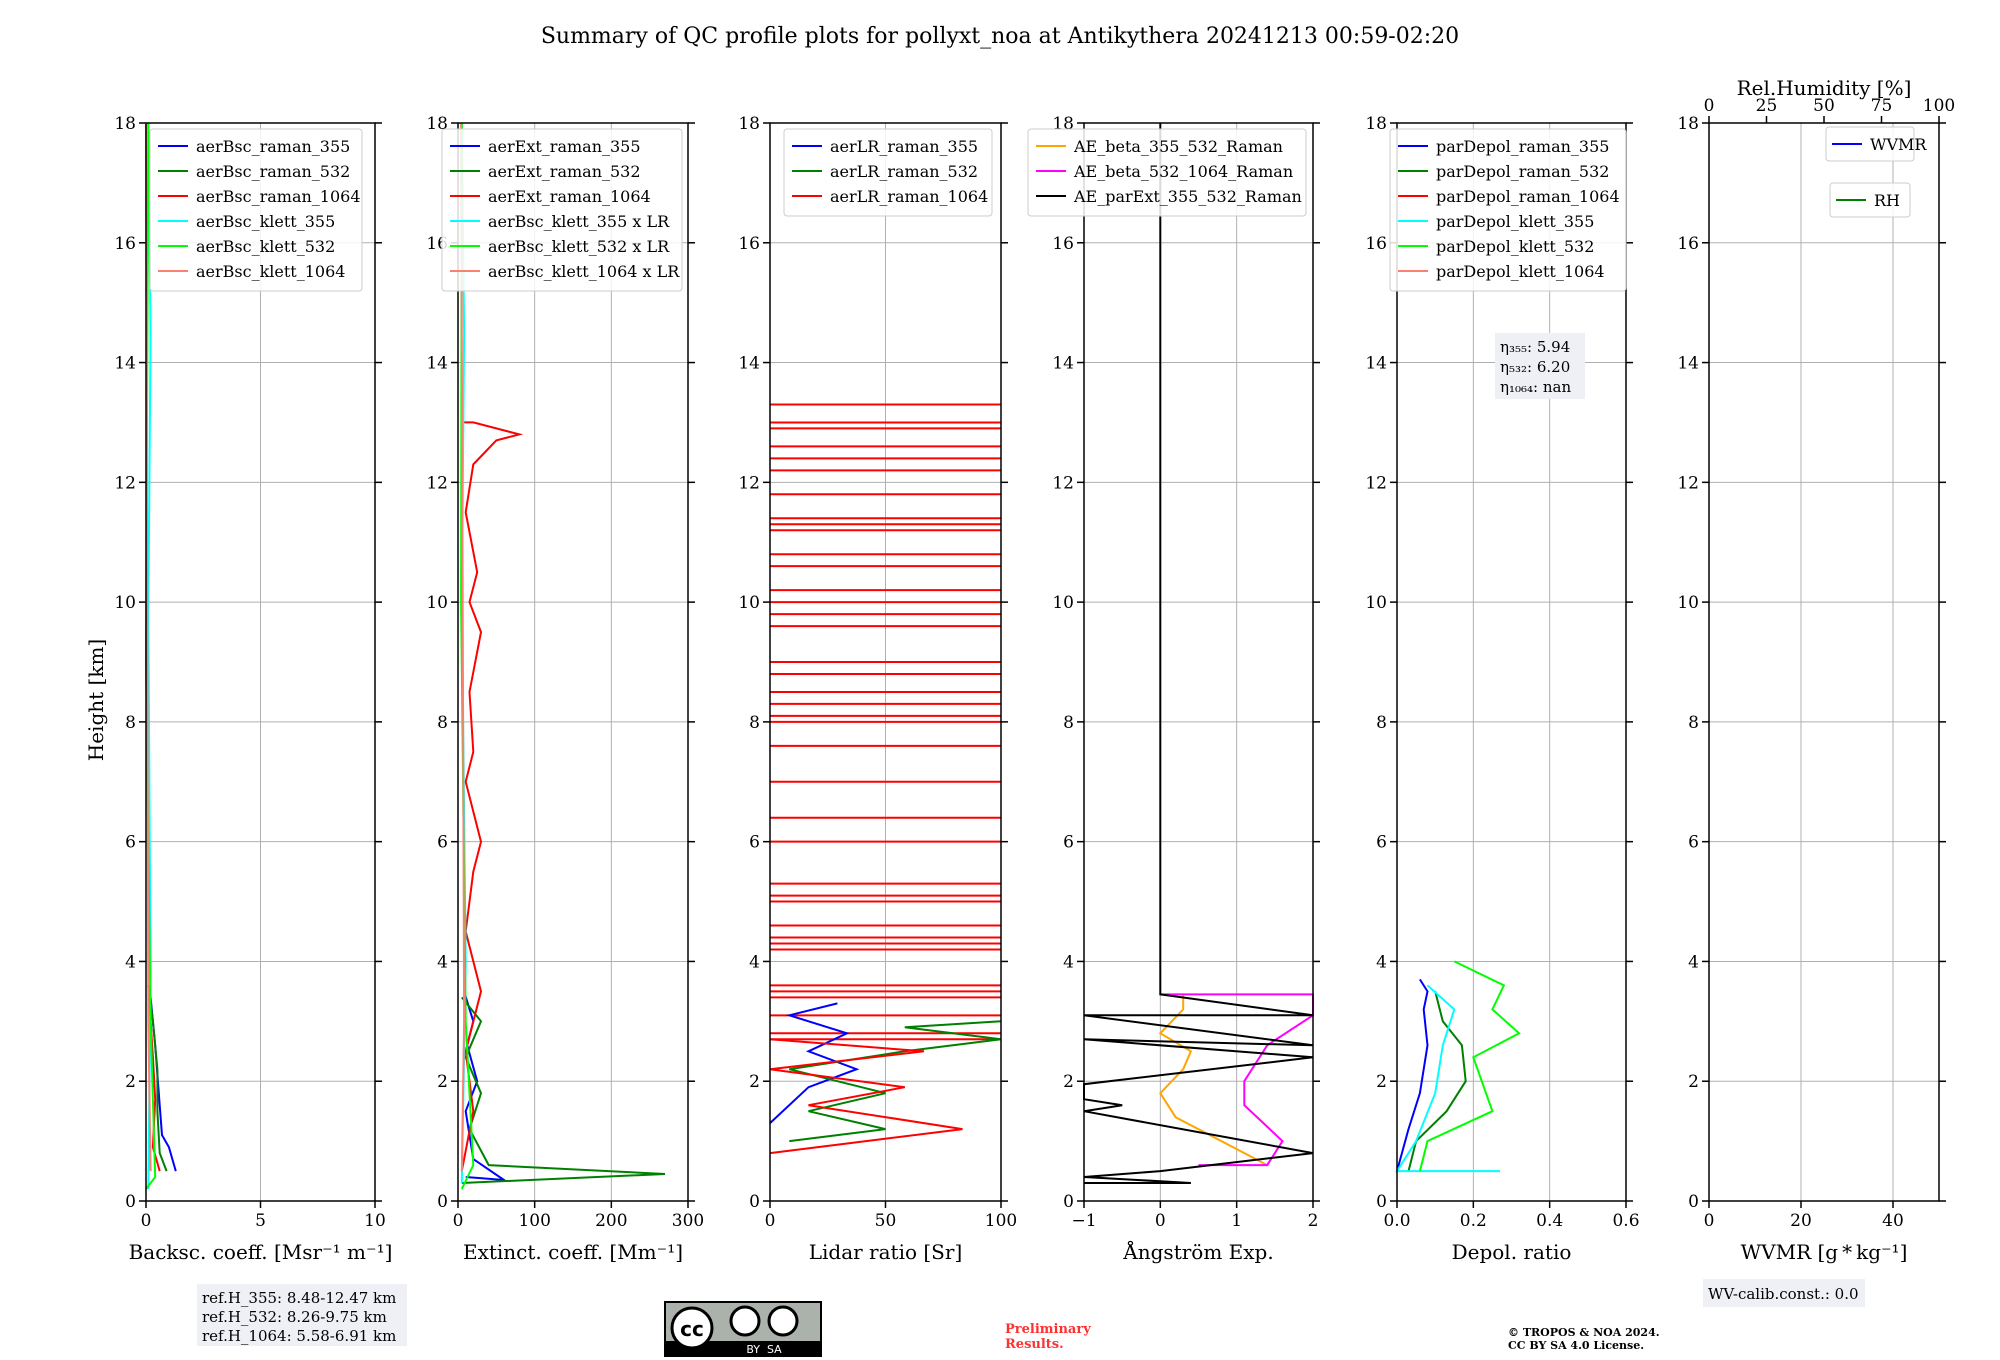 The image size is (2000, 1360). Describe the element at coordinates (146, 1221) in the screenshot. I see `x-tick-label: 0` at that location.